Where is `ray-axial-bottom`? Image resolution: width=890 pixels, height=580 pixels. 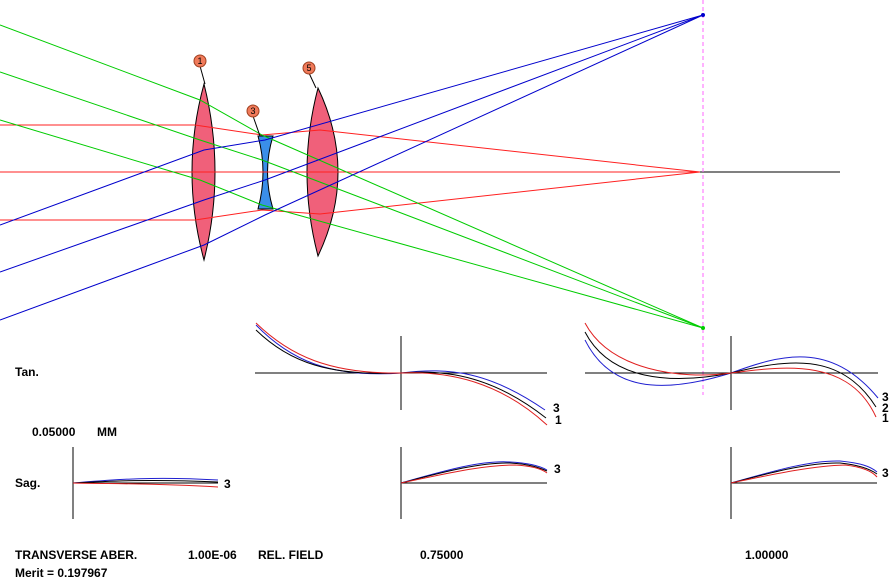 ray-axial-bottom is located at coordinates (350, 196).